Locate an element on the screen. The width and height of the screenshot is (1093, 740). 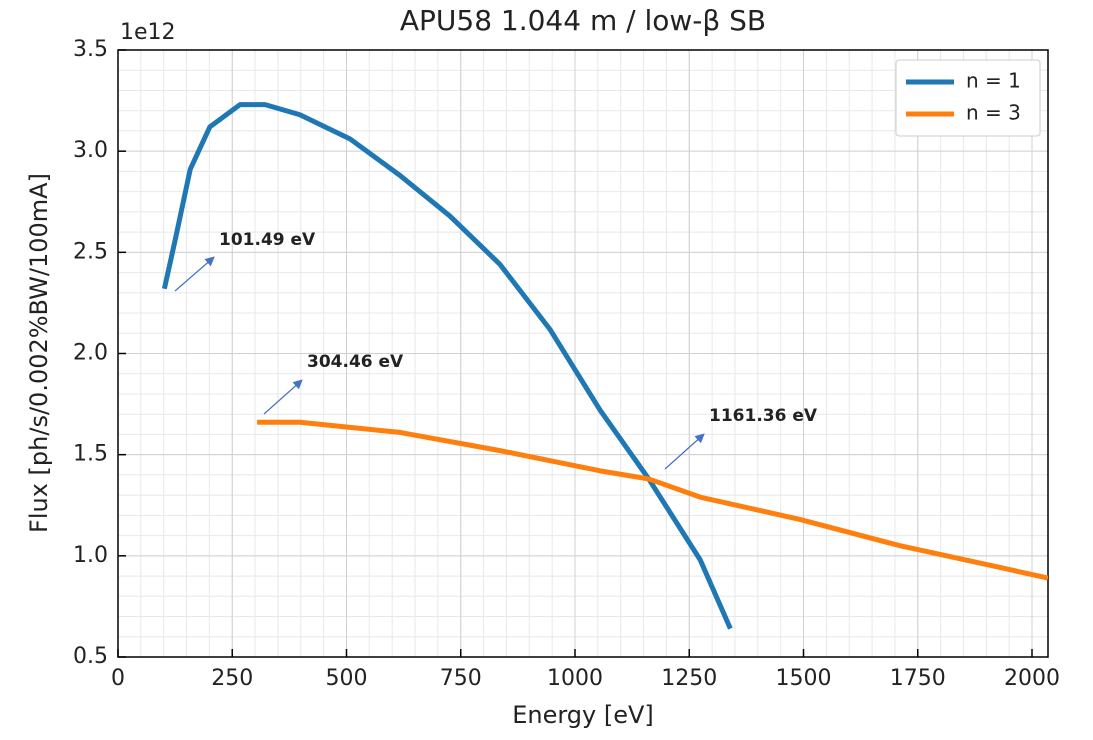
legend-label: n = 1 is located at coordinates (993, 81).